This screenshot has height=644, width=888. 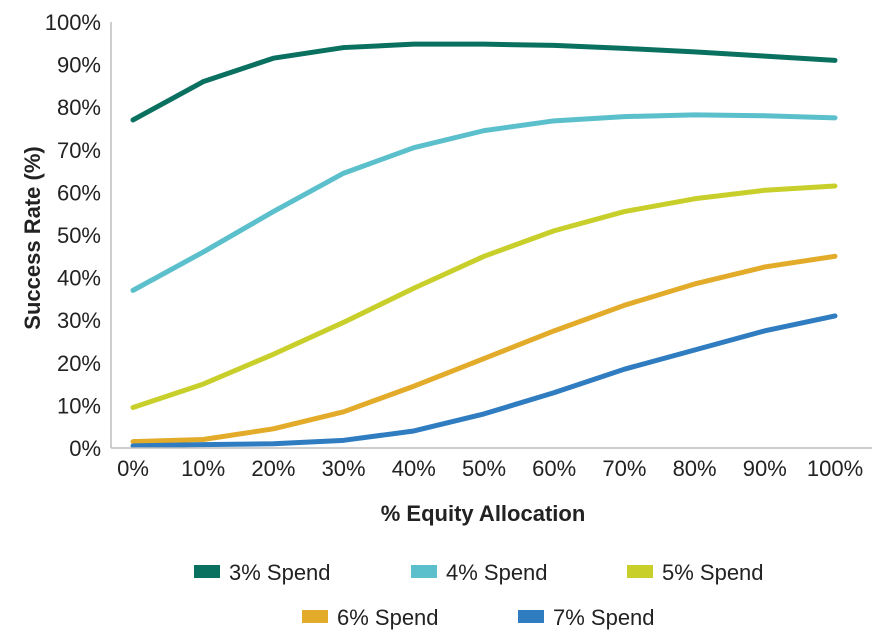 What do you see at coordinates (79, 107) in the screenshot?
I see `y-tick-label: 80%` at bounding box center [79, 107].